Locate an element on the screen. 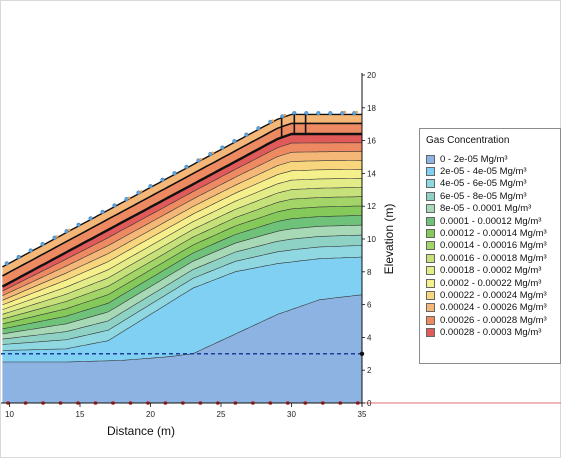  legend-label: 0.00018 - 0.0002 Mg/m³ is located at coordinates (491, 271).